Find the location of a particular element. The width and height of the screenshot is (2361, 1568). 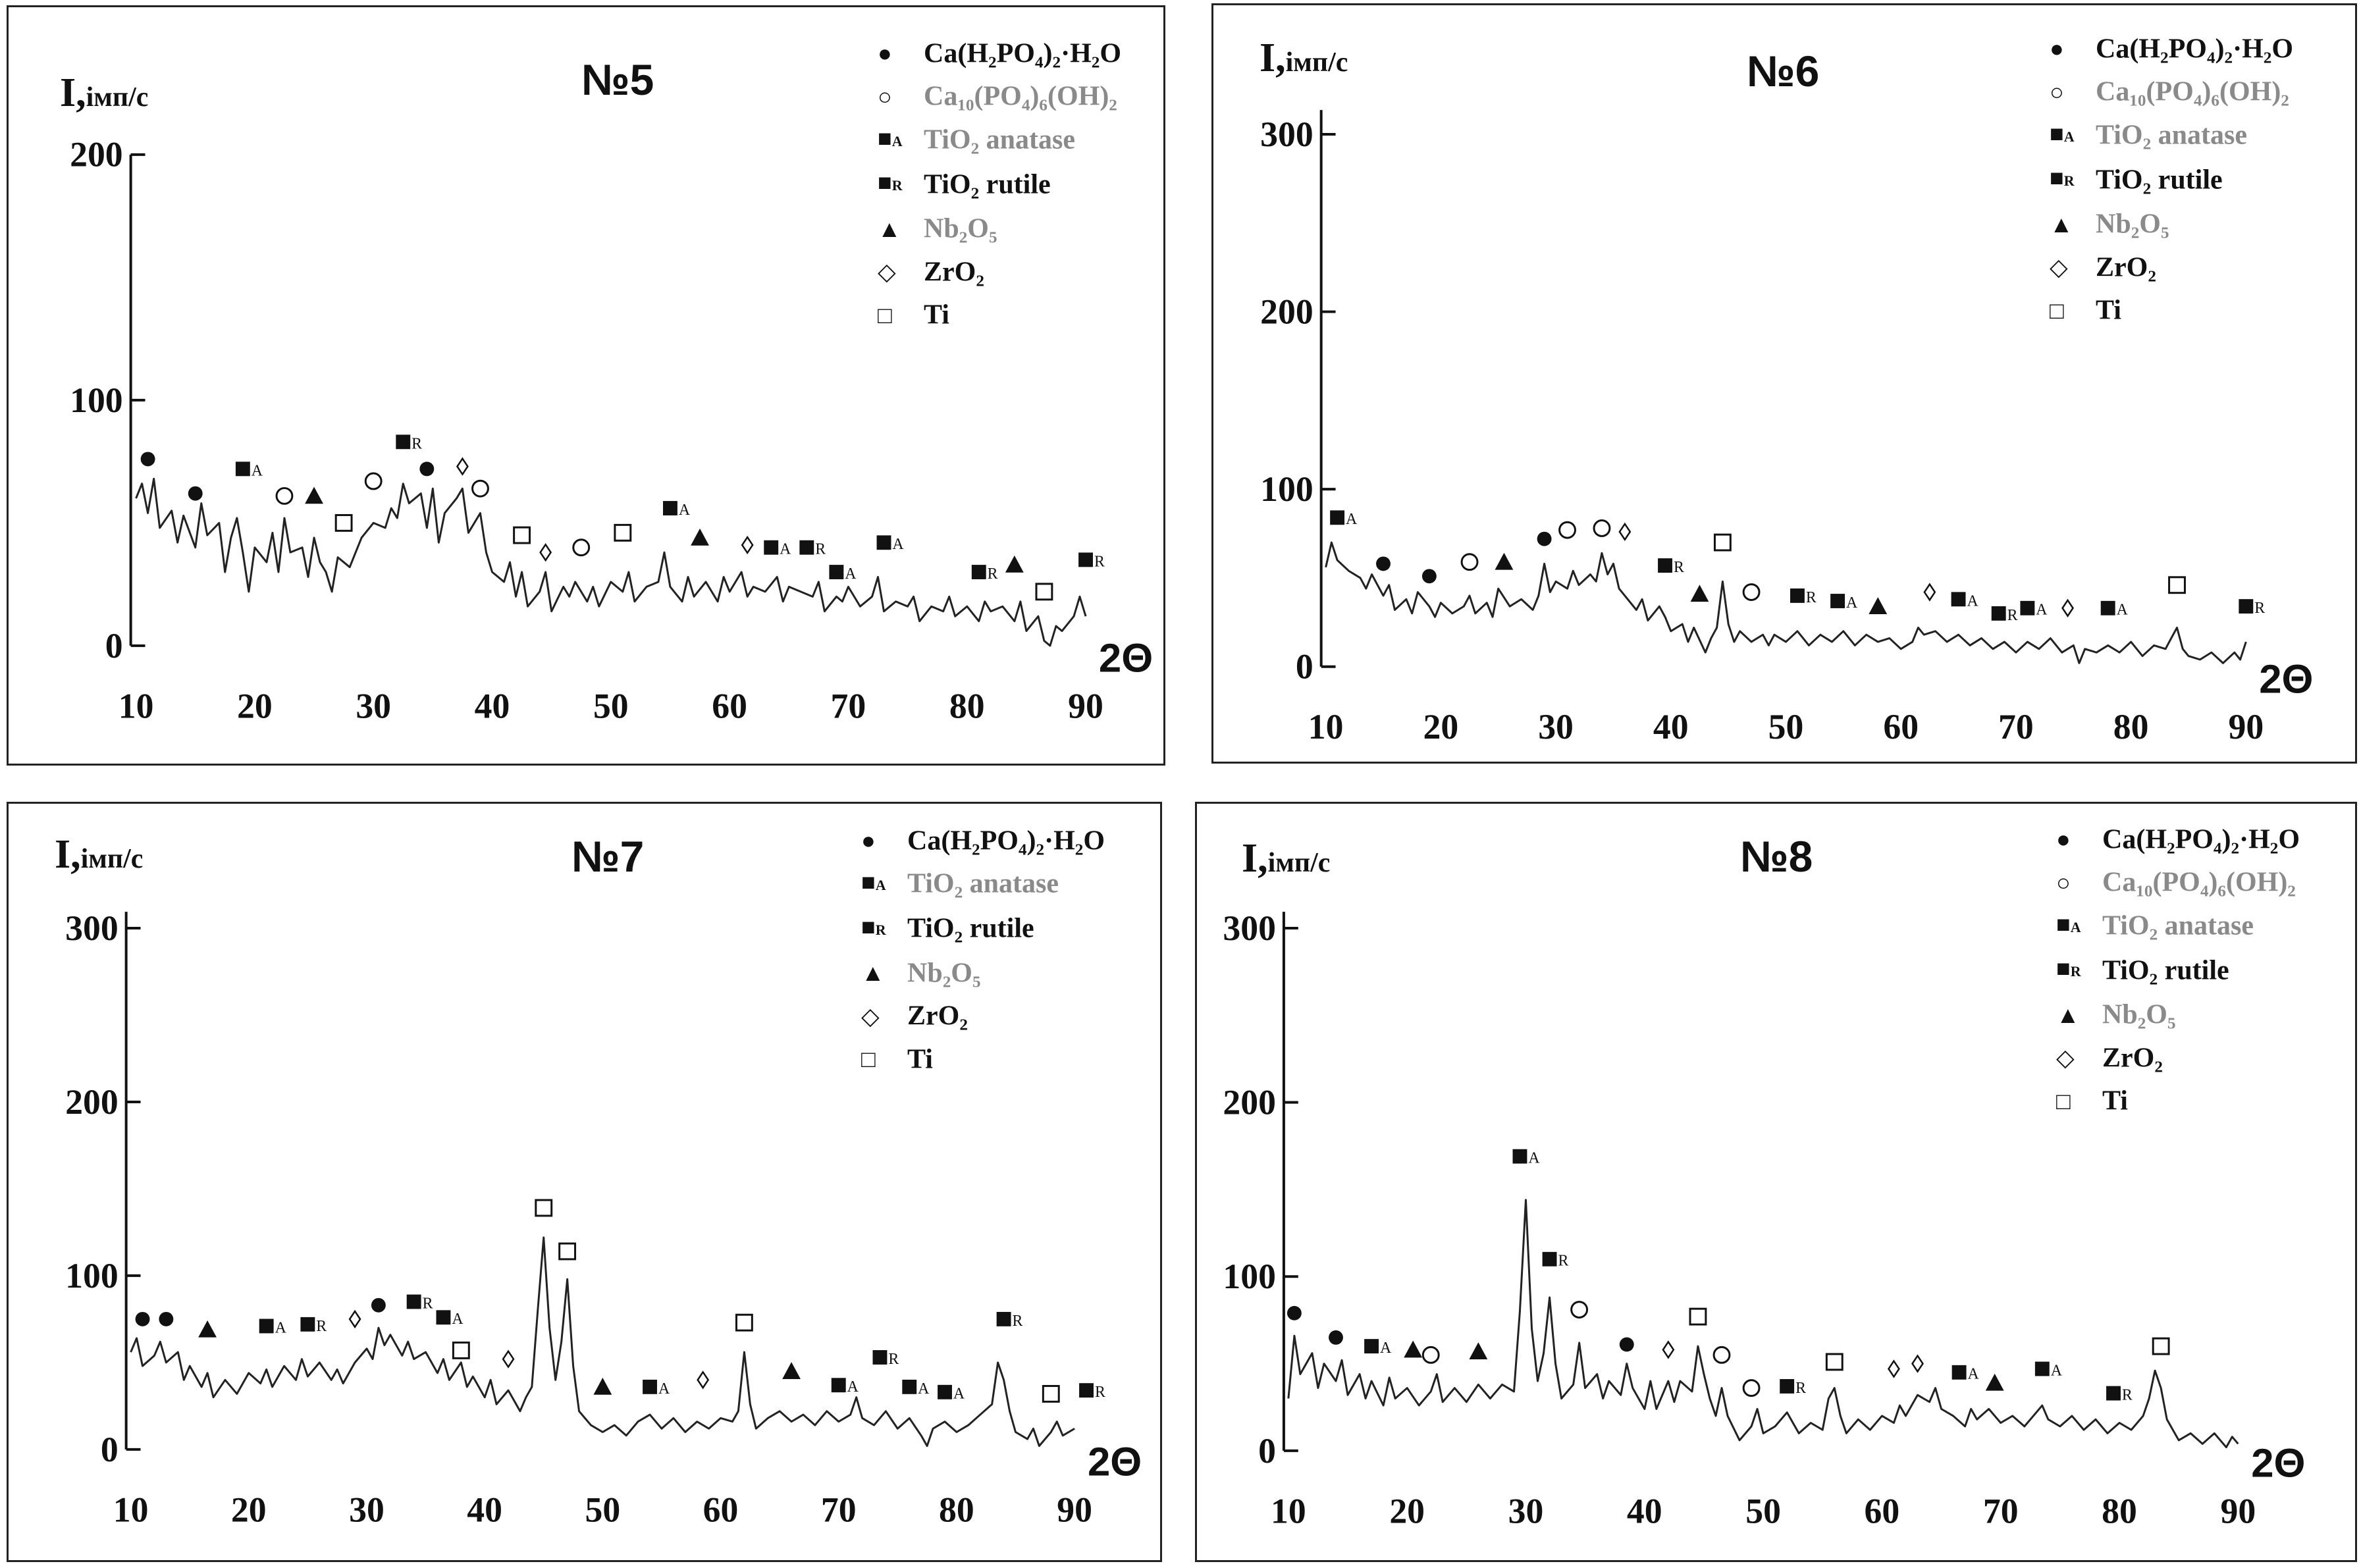

legend-item-zro2: ◇ ZrO₂ is located at coordinates (2178, 1056).